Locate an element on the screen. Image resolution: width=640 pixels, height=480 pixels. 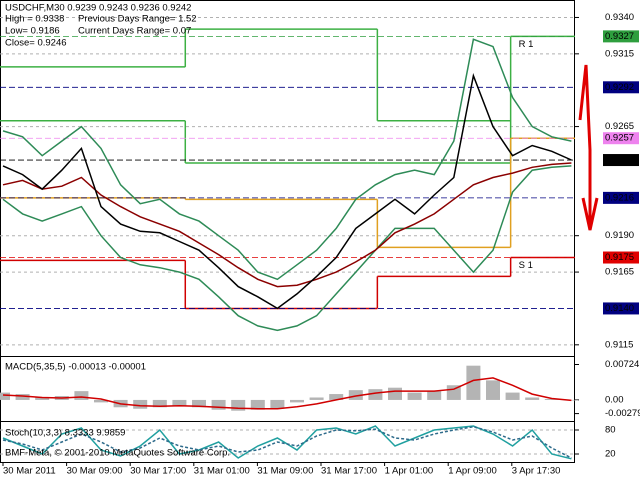
level-label: 0.9140 is located at coordinates (619, 308).